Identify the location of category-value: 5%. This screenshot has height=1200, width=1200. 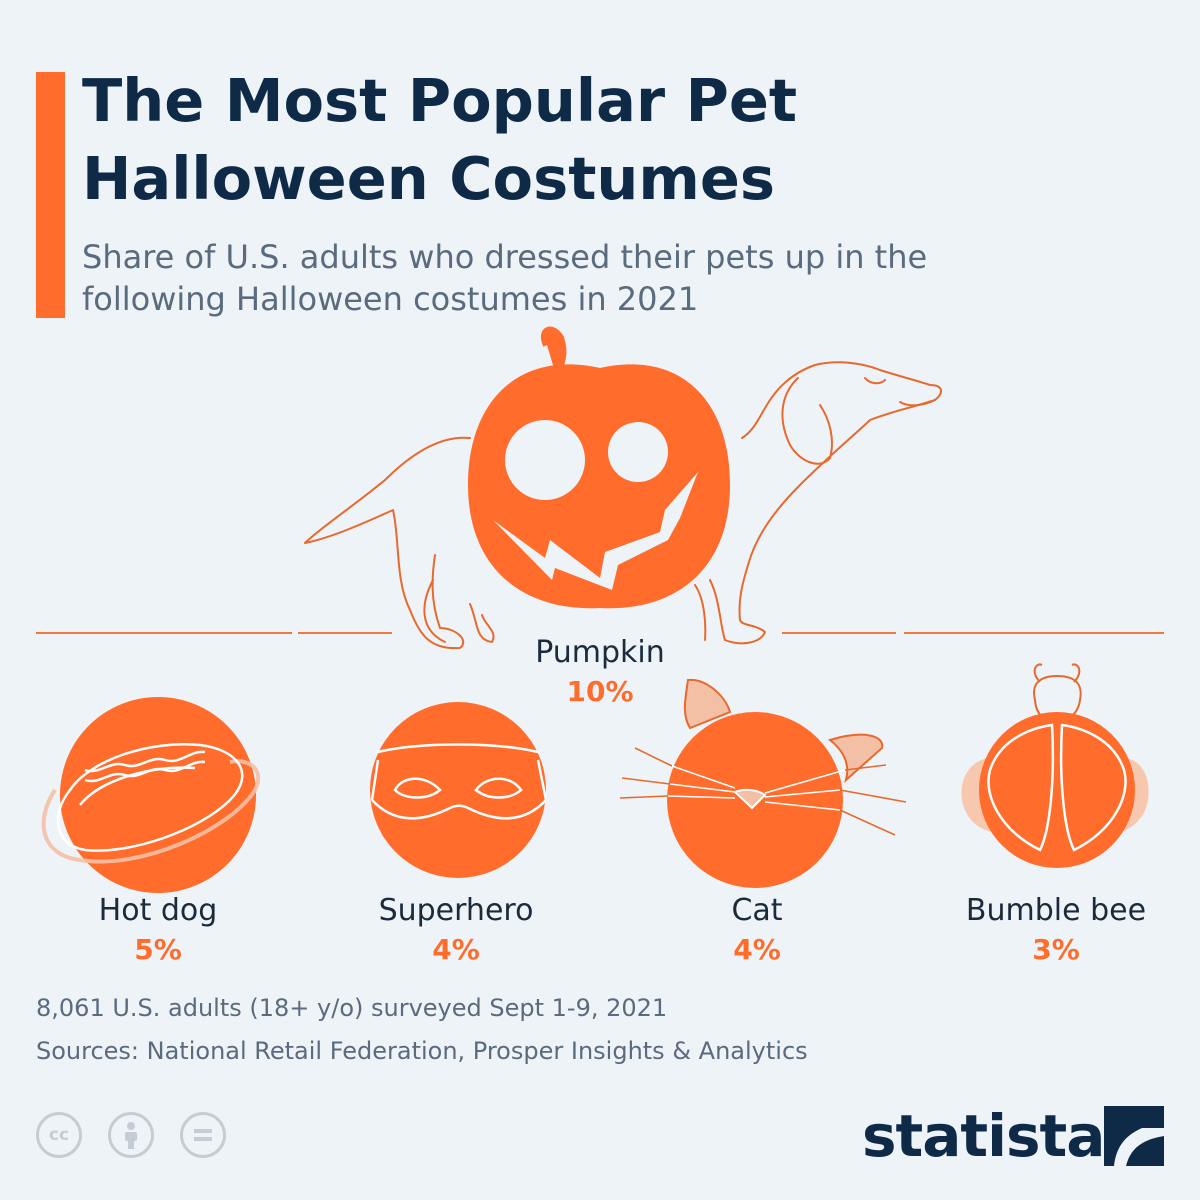
(158, 949).